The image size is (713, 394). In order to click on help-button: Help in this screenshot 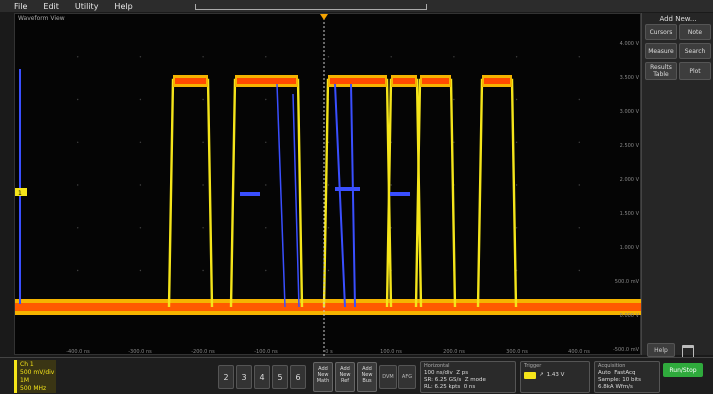, I will do `click(661, 350)`.